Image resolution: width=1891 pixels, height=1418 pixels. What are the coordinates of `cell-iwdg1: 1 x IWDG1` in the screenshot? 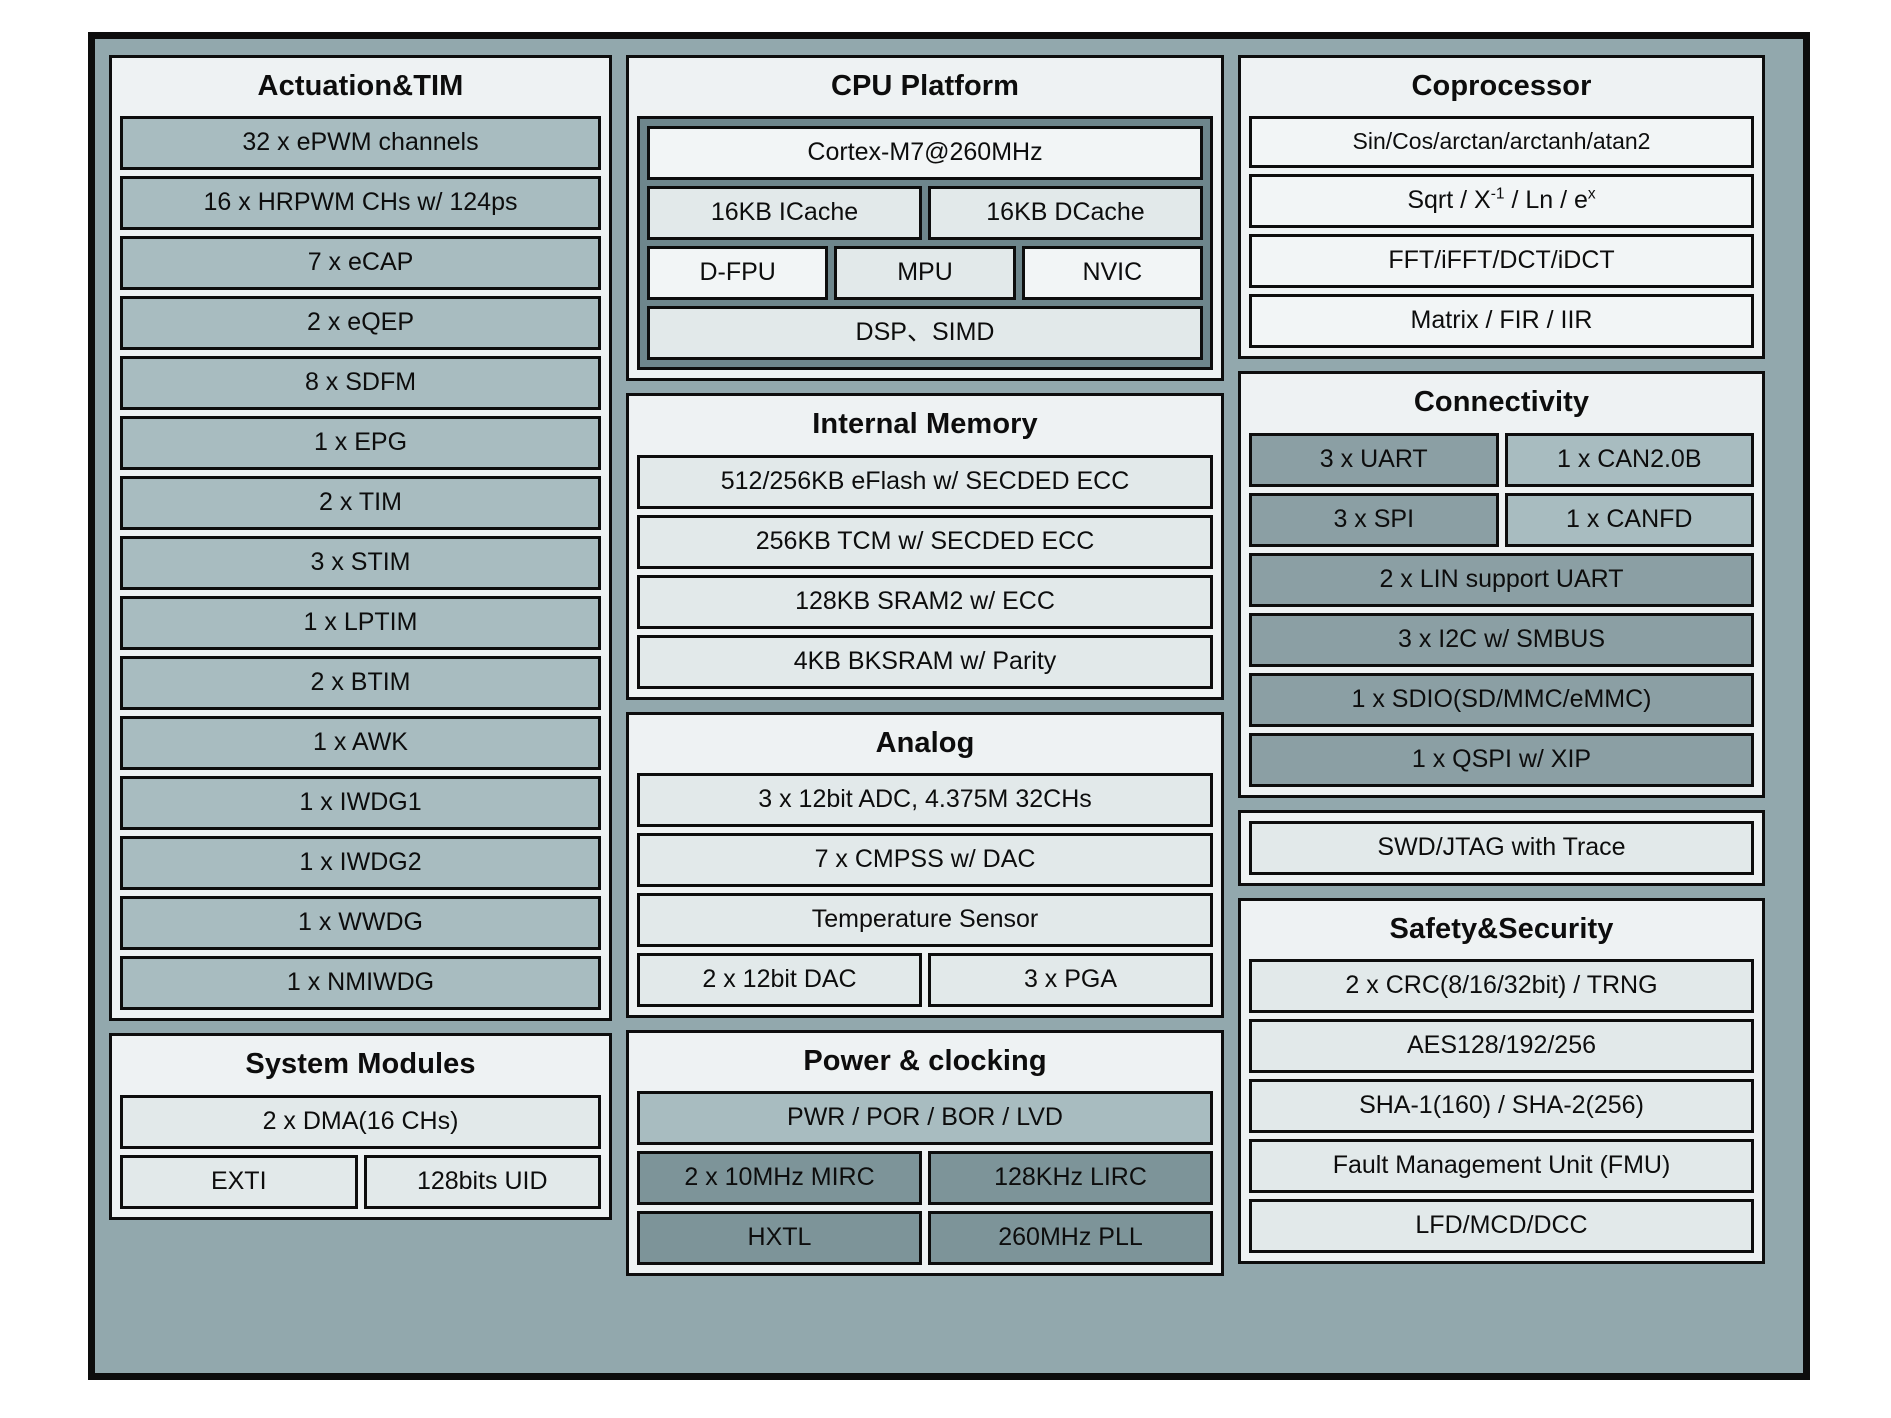 It's located at (360, 803).